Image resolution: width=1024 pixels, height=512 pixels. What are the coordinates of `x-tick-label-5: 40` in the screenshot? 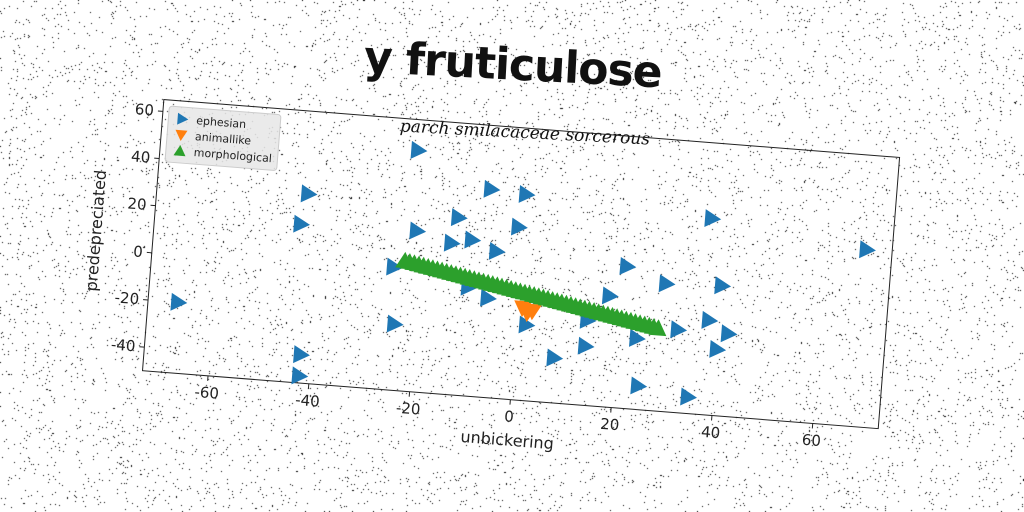 It's located at (710, 432).